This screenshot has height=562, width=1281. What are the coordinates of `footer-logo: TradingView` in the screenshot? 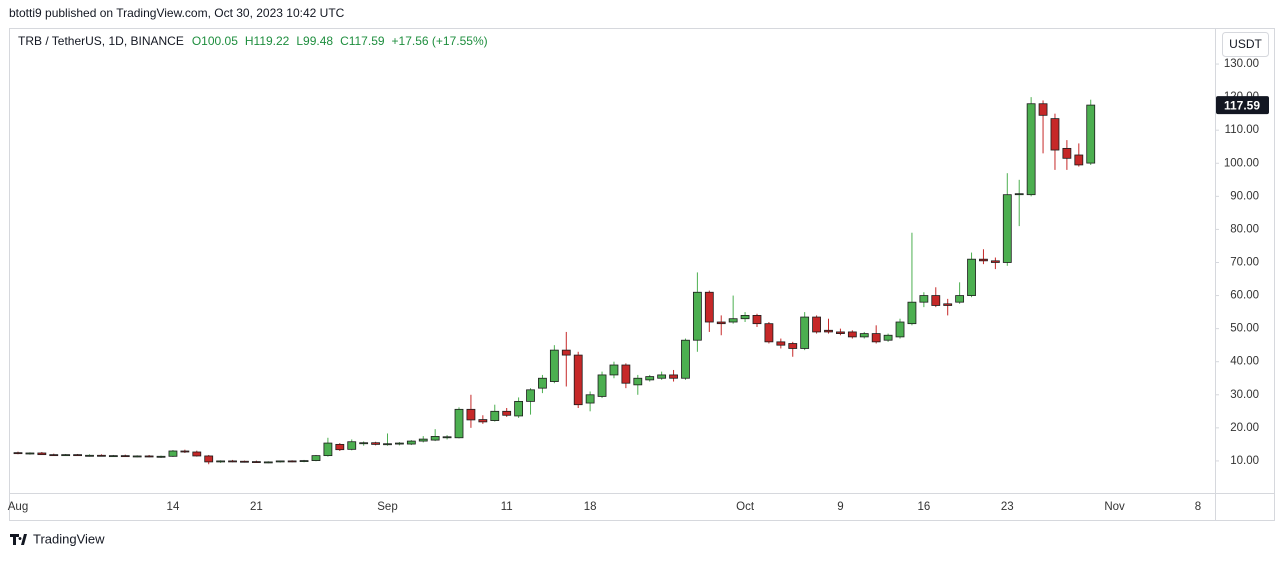 It's located at (57, 538).